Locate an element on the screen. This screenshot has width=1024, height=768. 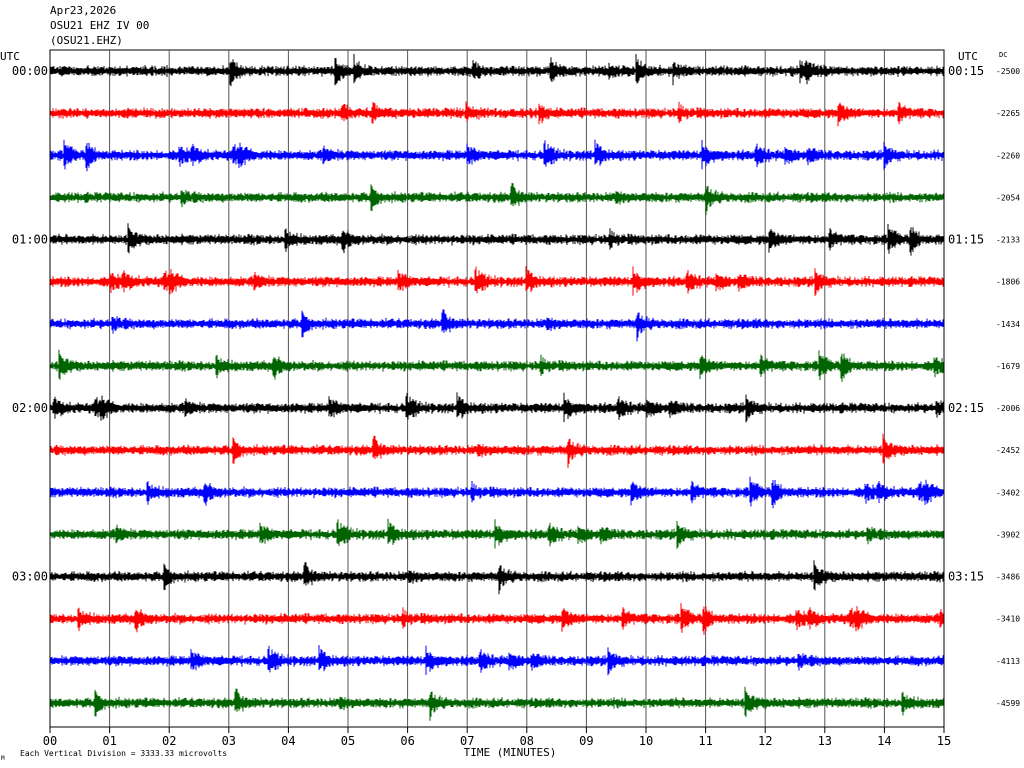
x-tick-label: 13 is located at coordinates (825, 741).